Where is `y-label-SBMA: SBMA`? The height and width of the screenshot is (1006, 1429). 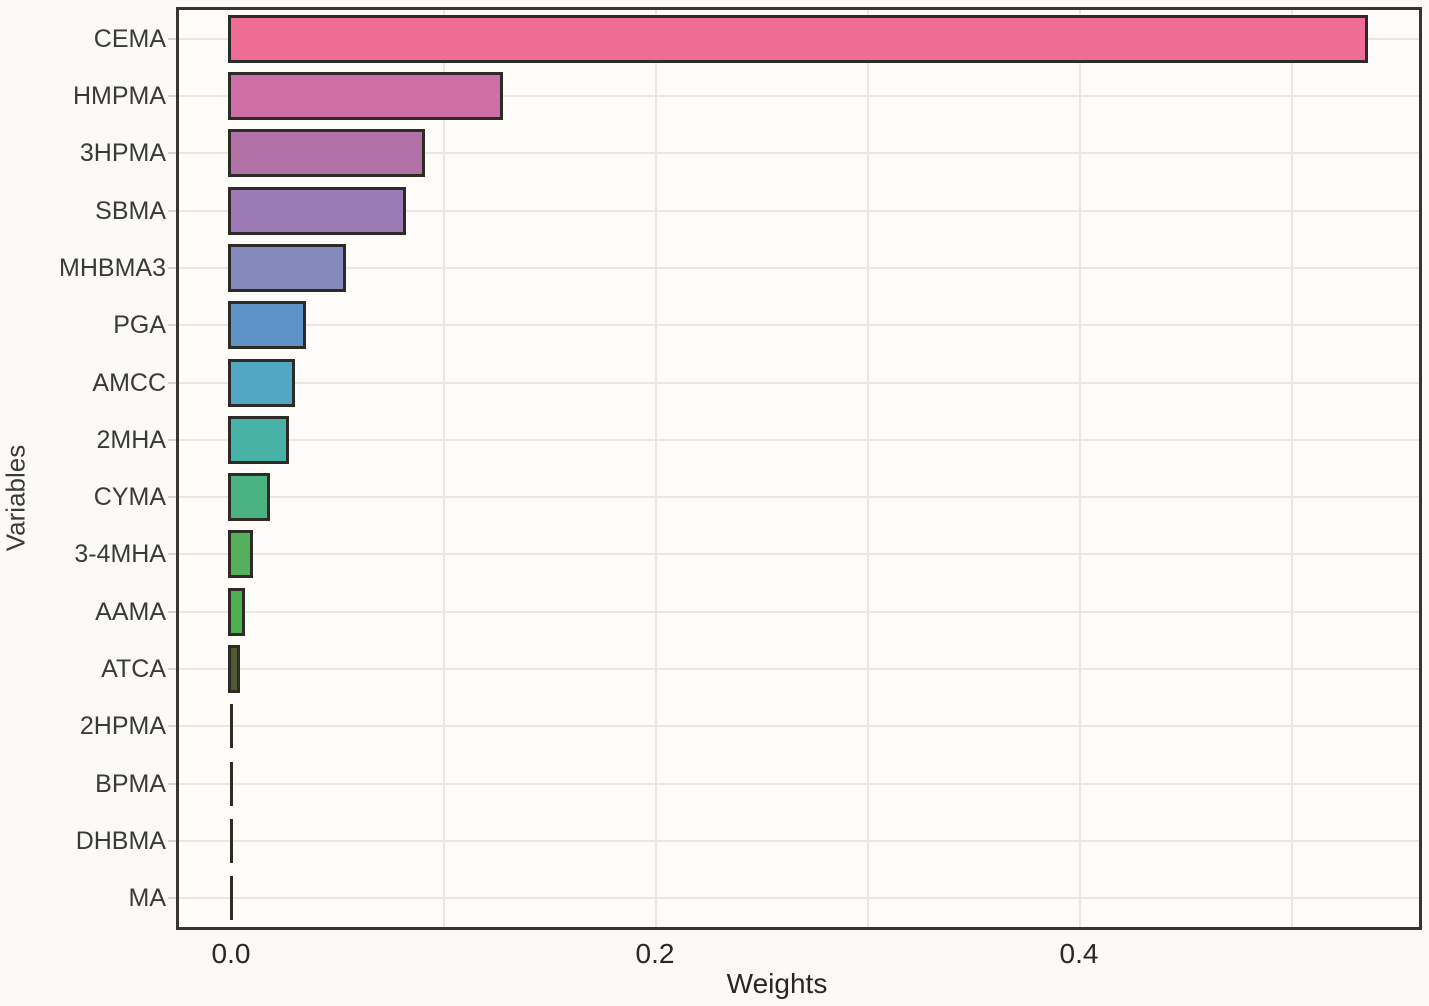 y-label-SBMA: SBMA is located at coordinates (130, 210).